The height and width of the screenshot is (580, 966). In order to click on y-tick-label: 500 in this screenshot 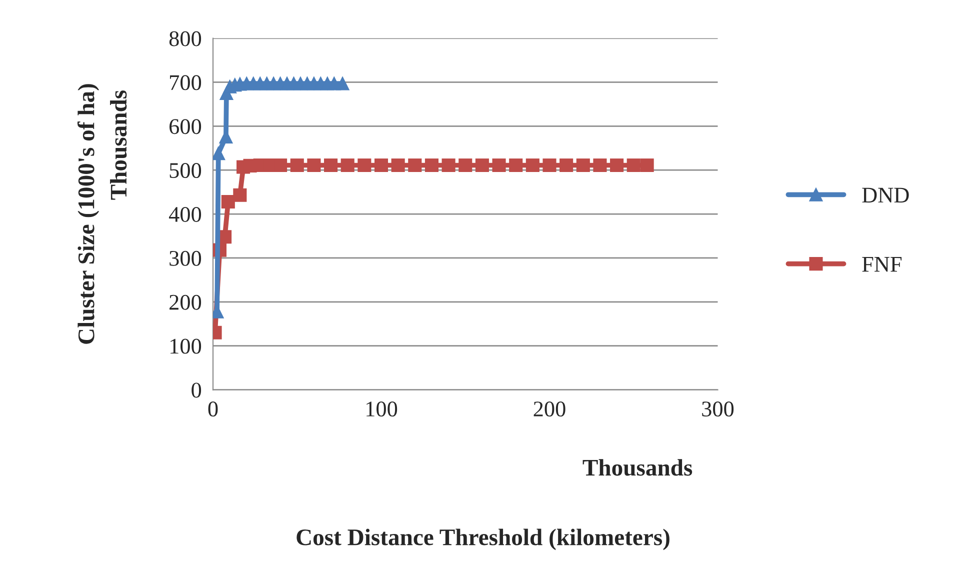, I will do `click(186, 170)`.